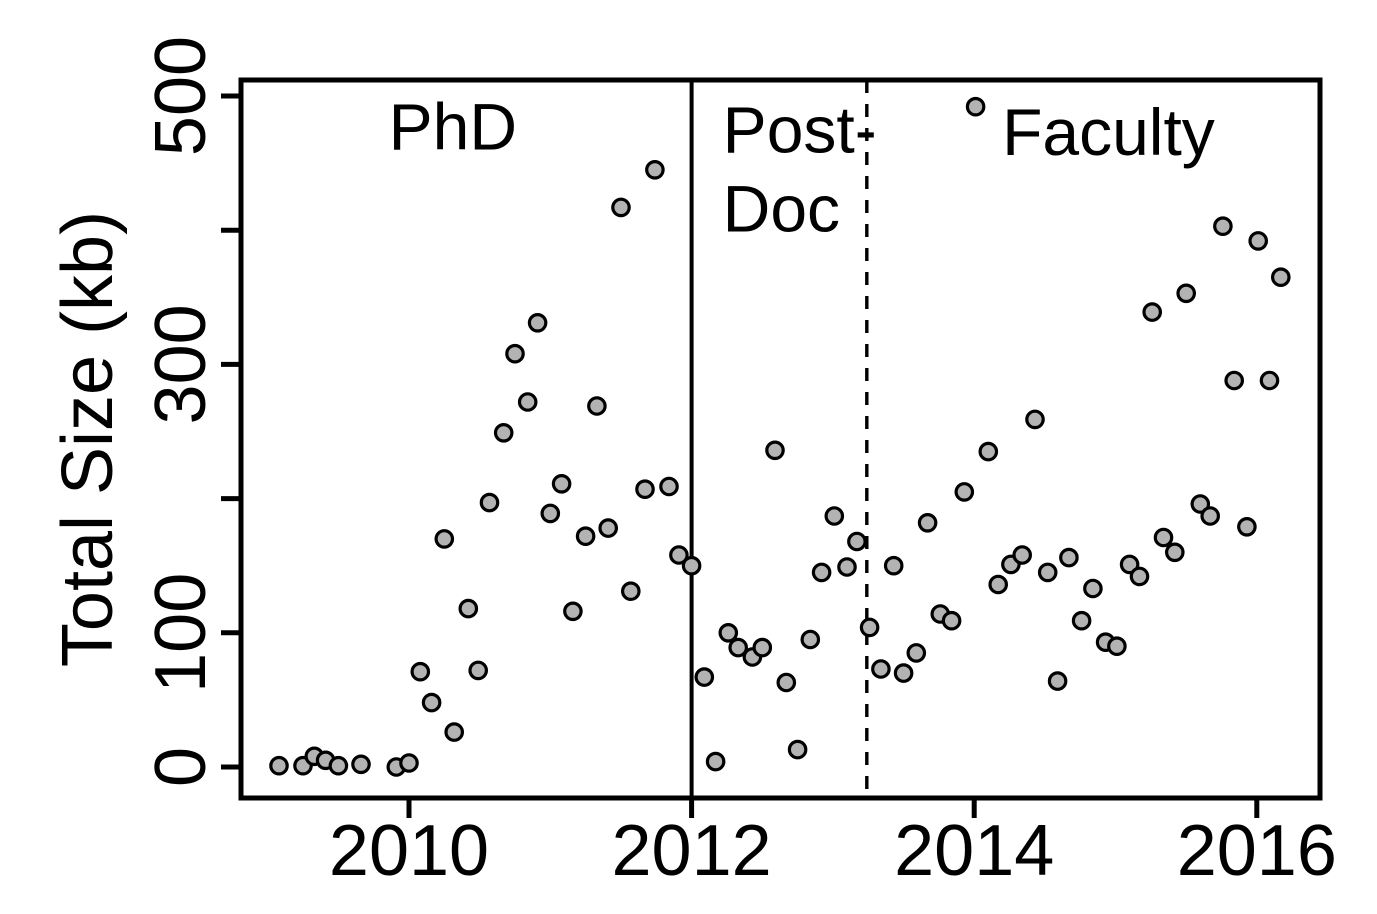  Describe the element at coordinates (409, 851) in the screenshot. I see `x-axis-tick-label: 2010` at that location.